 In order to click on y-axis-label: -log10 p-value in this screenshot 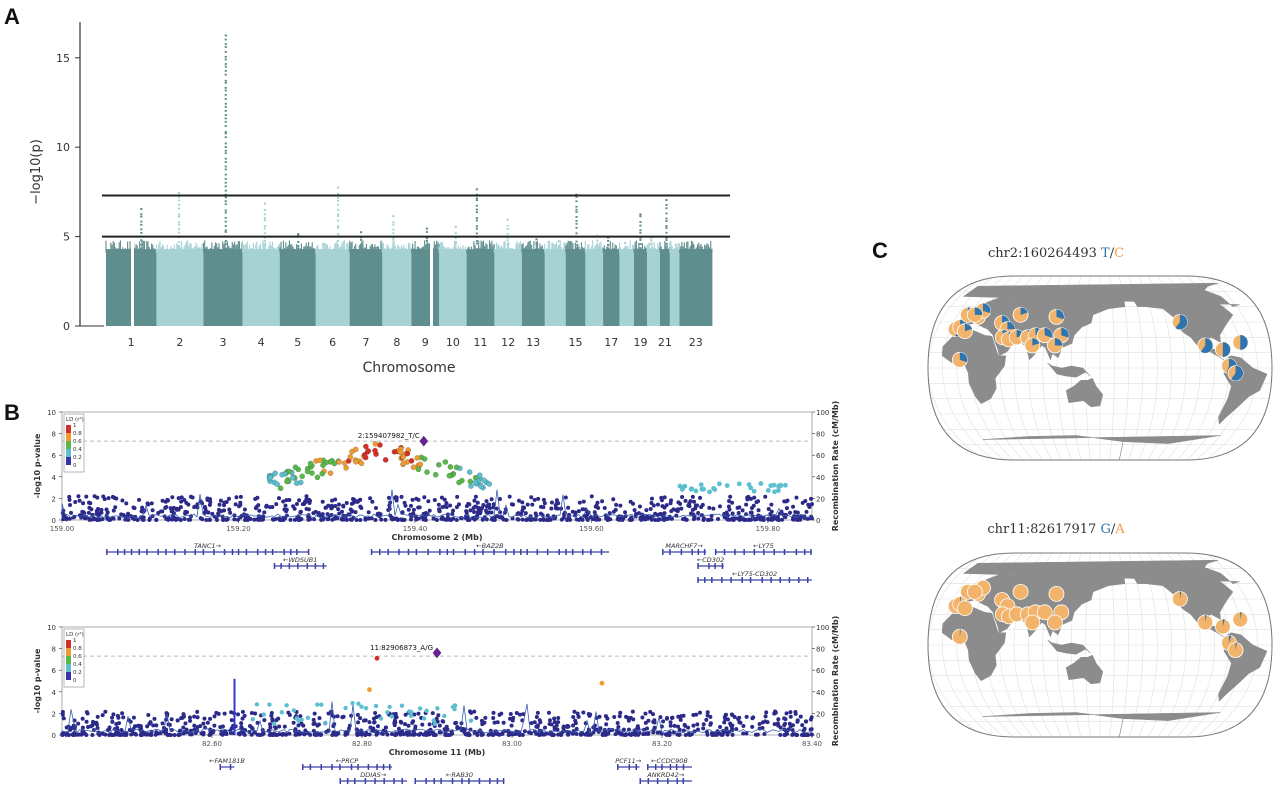, I will do `click(37, 465)`.